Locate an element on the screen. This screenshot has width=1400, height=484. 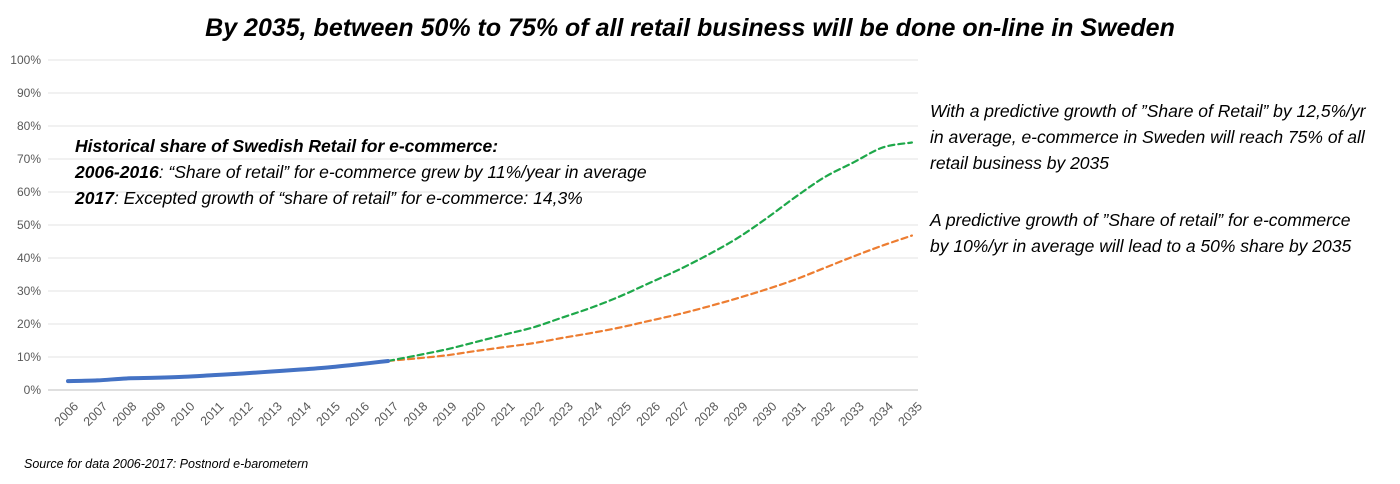
x-tick-label: 2021 is located at coordinates (503, 414).